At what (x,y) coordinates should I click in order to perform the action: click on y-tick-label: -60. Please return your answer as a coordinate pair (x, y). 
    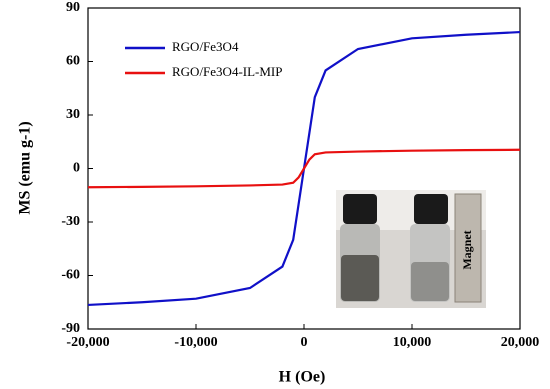
    Looking at the image, I should click on (70, 275).